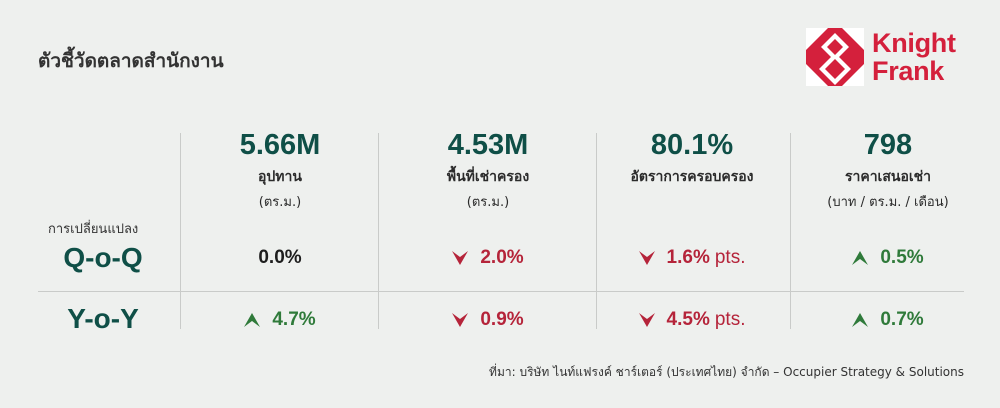 This screenshot has width=1000, height=408. I want to click on change-cell: 0.5%, so click(888, 258).